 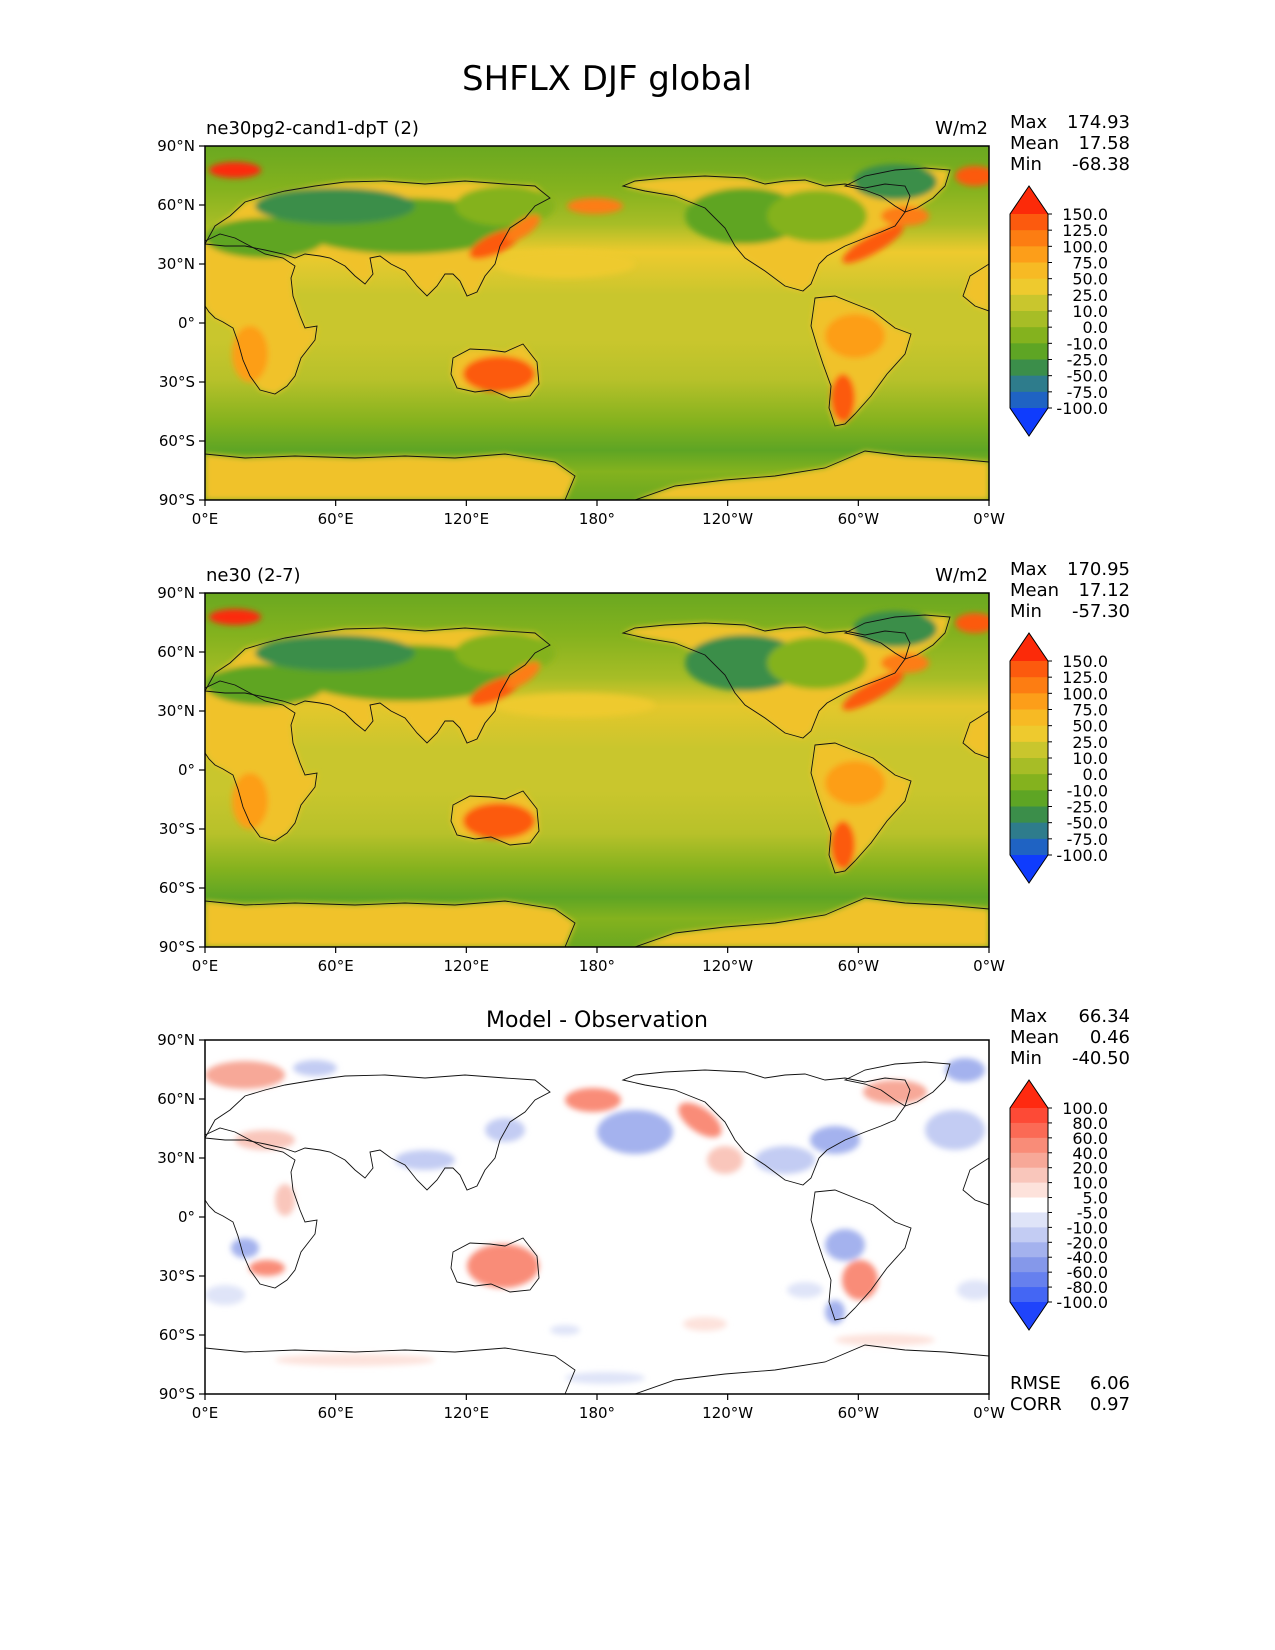 What do you see at coordinates (186, 770) in the screenshot?
I see `y-tick-label: 0°` at bounding box center [186, 770].